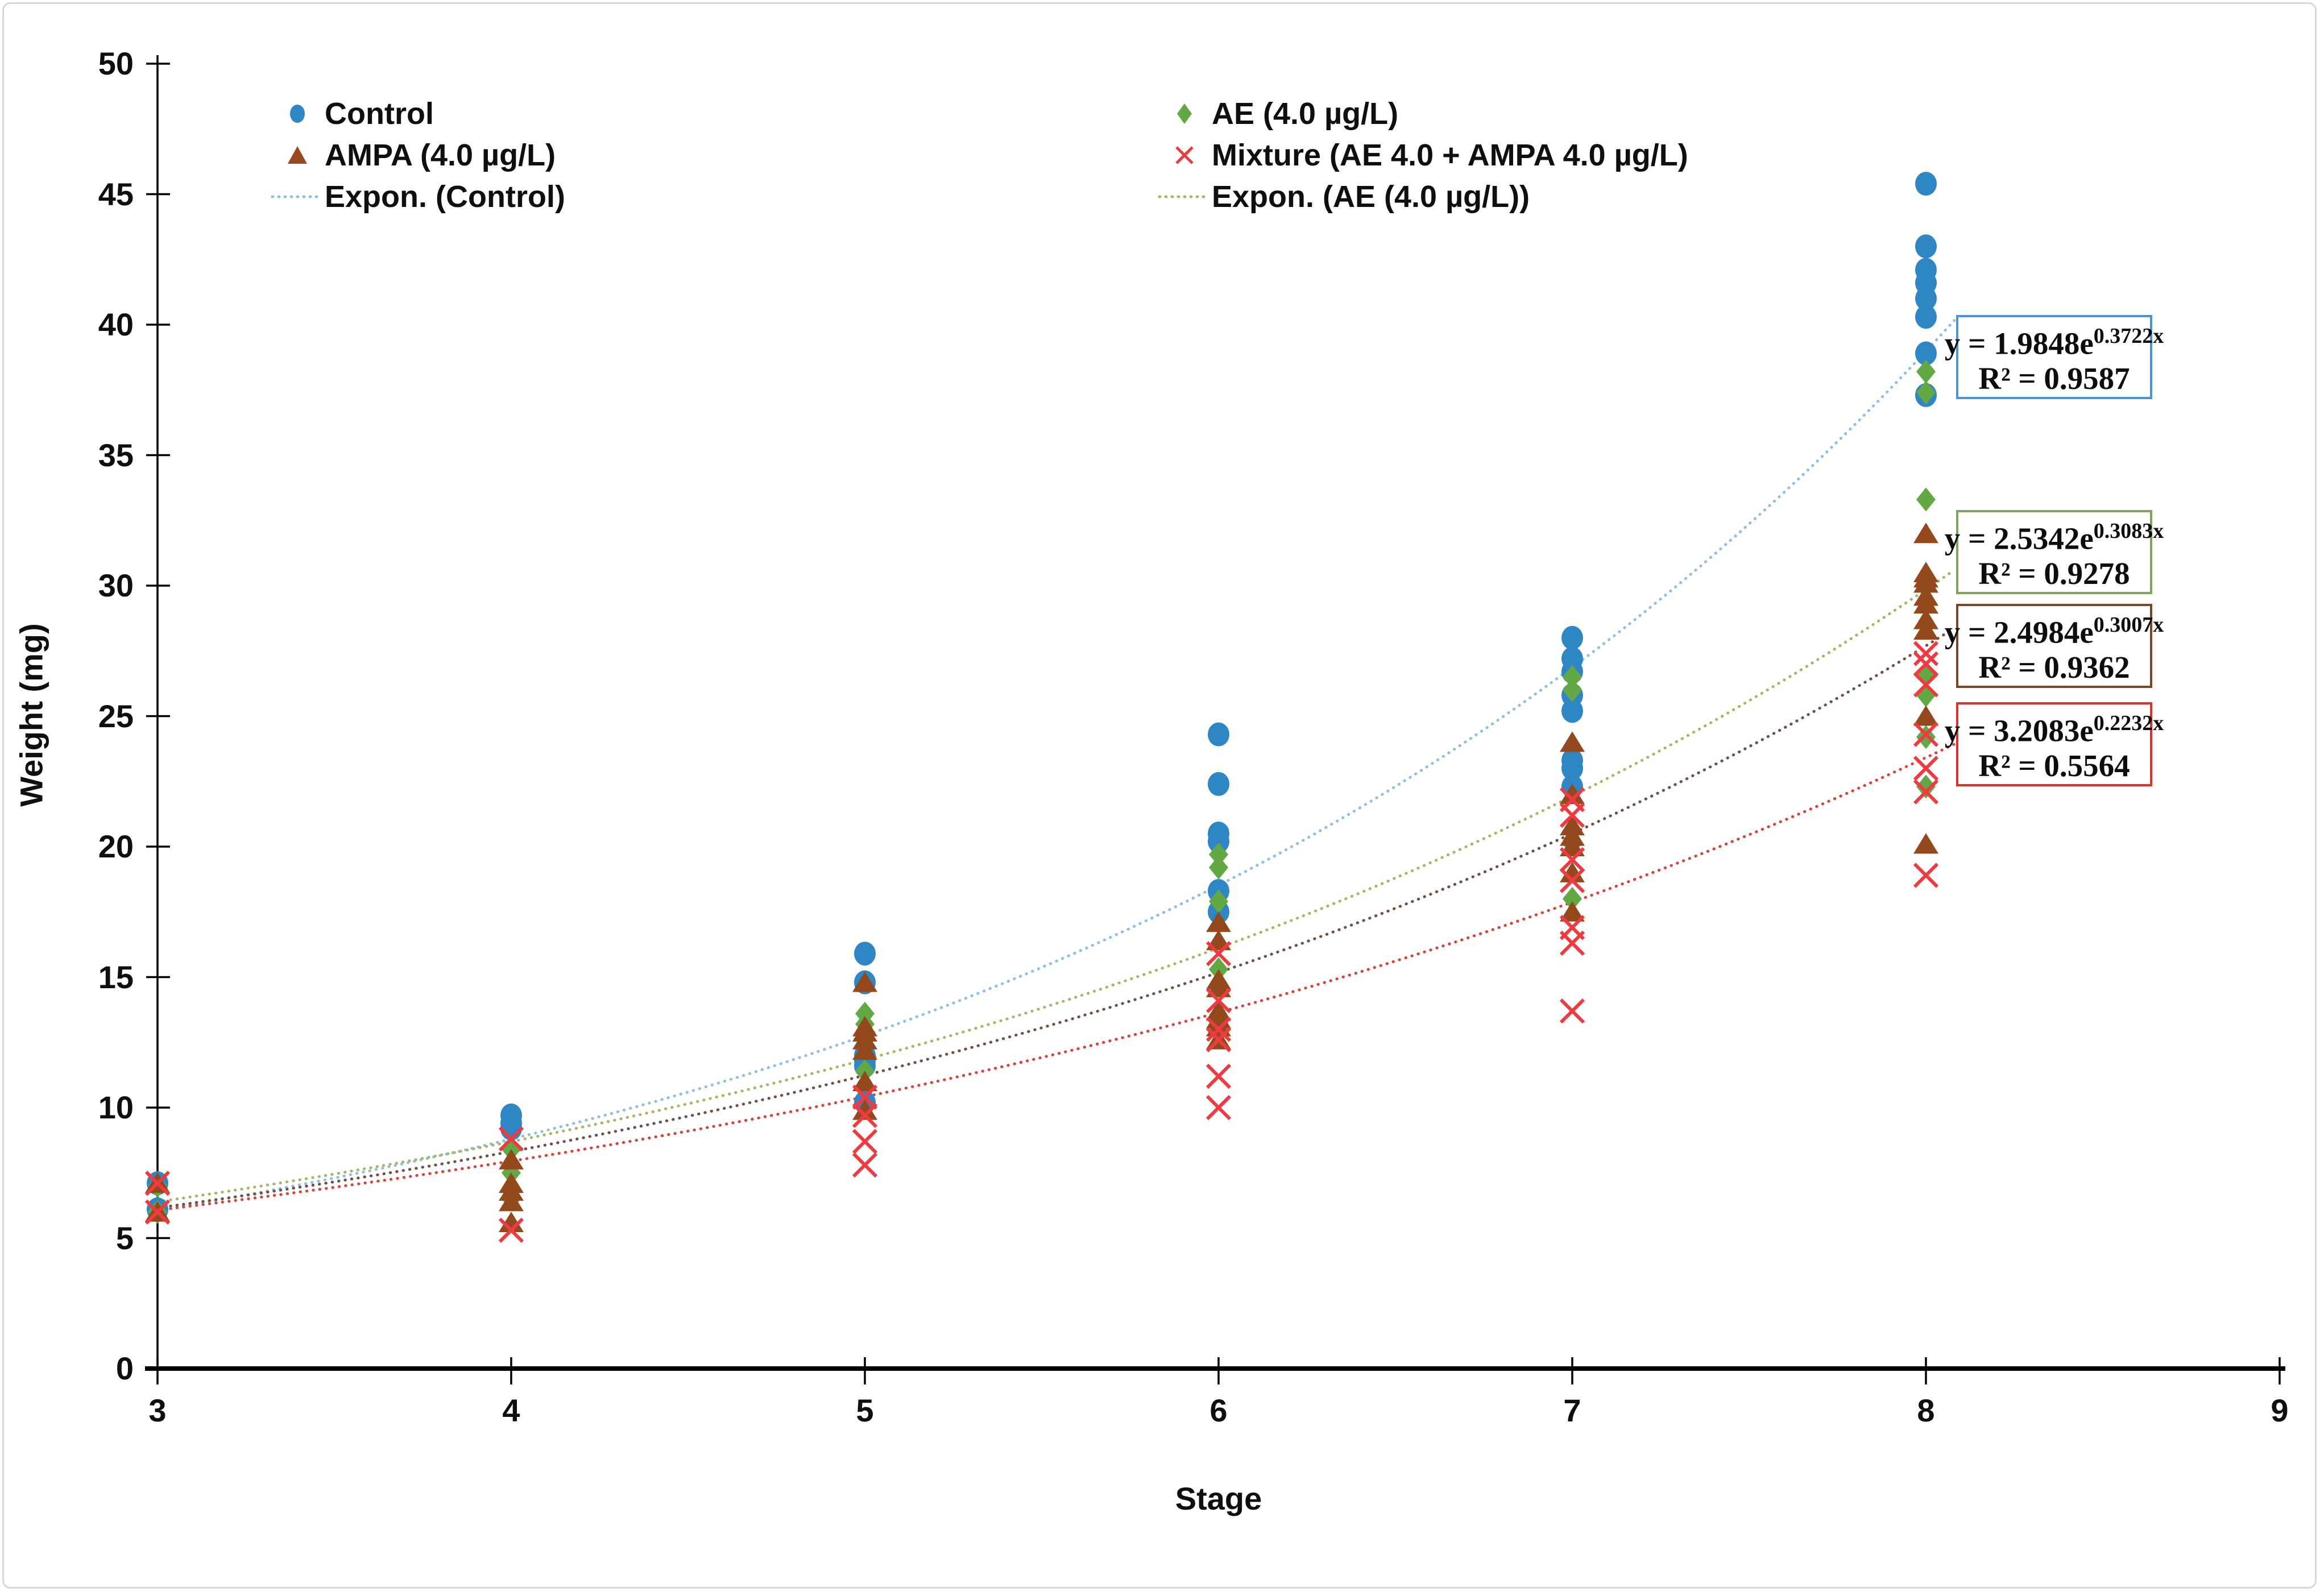  What do you see at coordinates (865, 1410) in the screenshot?
I see `x-tick-label: 5` at bounding box center [865, 1410].